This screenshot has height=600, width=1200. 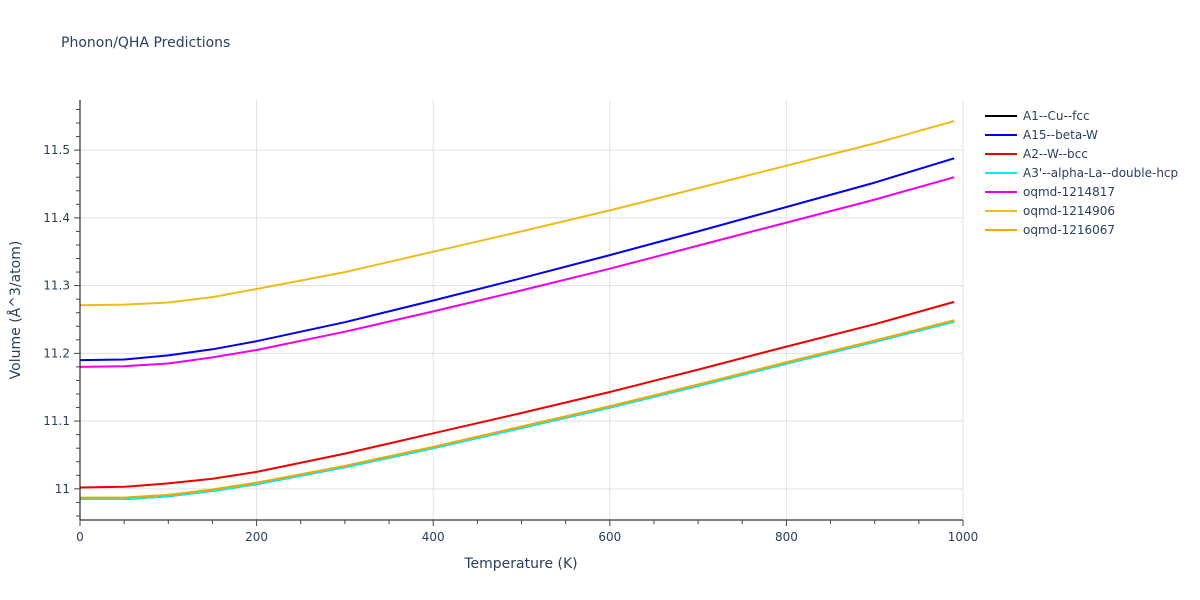 What do you see at coordinates (15, 310) in the screenshot?
I see `y-axis-title: Volume (Å^3/atom)` at bounding box center [15, 310].